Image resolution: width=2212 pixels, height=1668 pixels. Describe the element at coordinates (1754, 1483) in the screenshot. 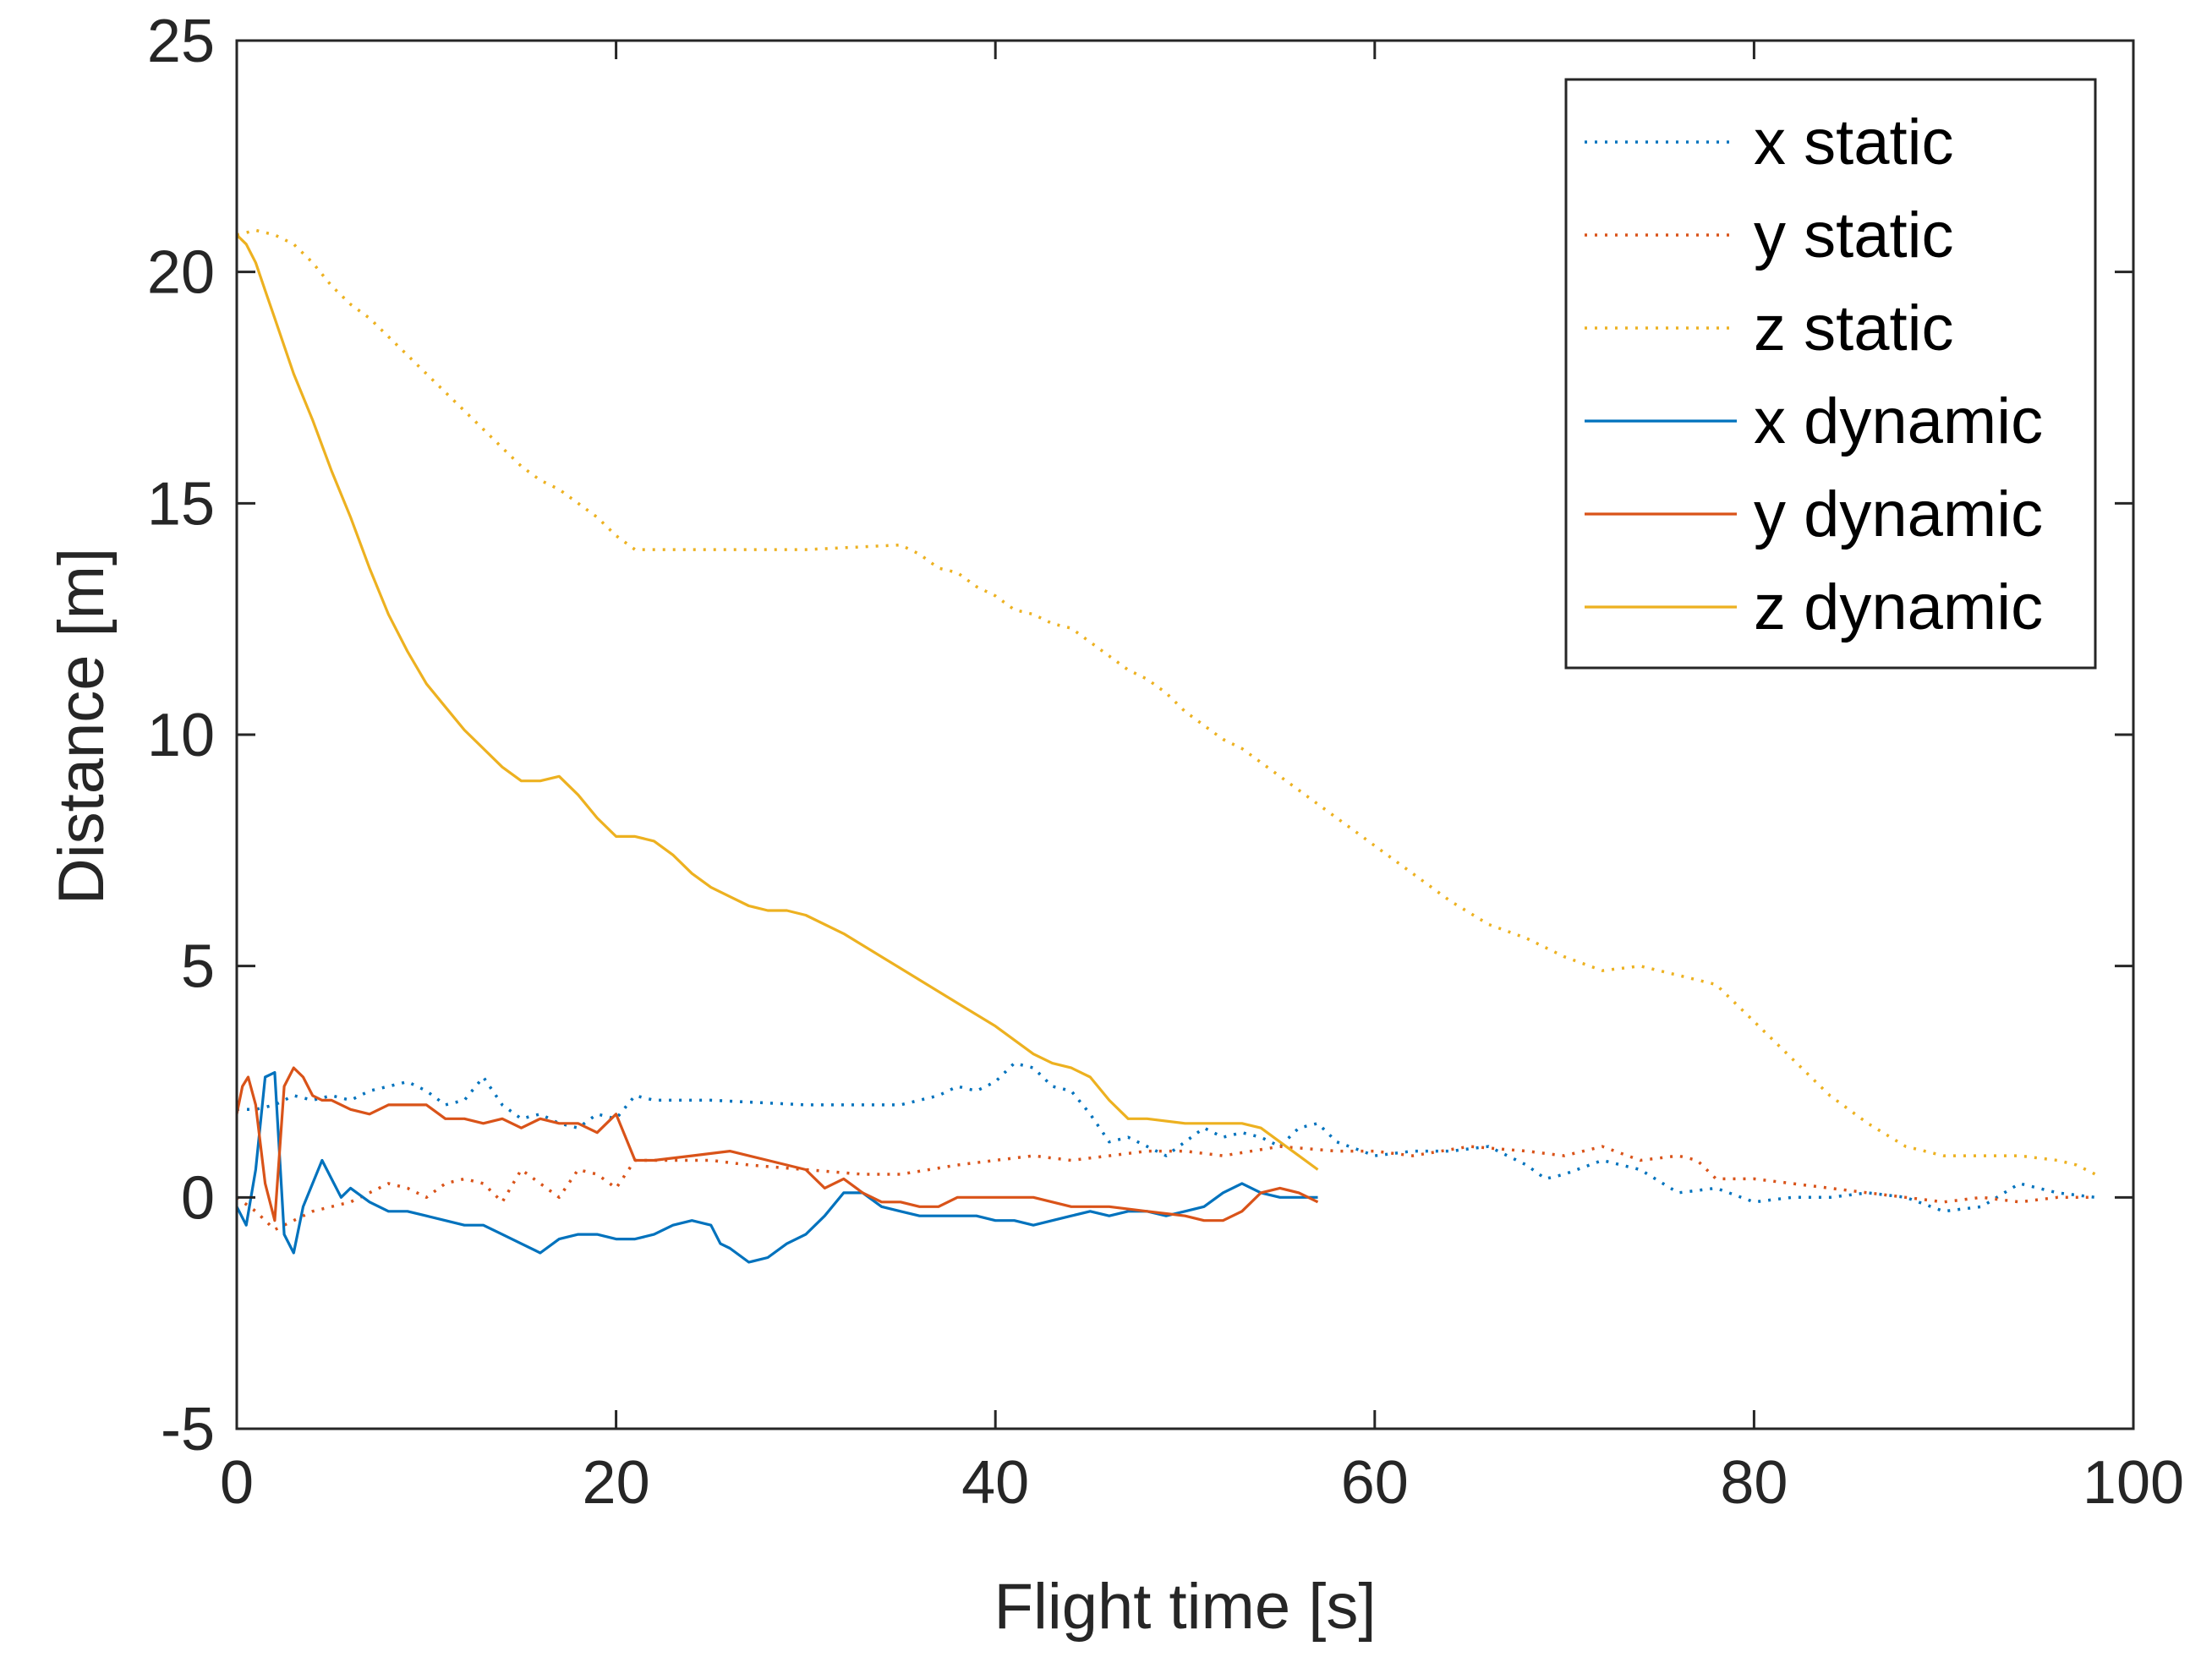

I see `x-tick-label: 80` at that location.